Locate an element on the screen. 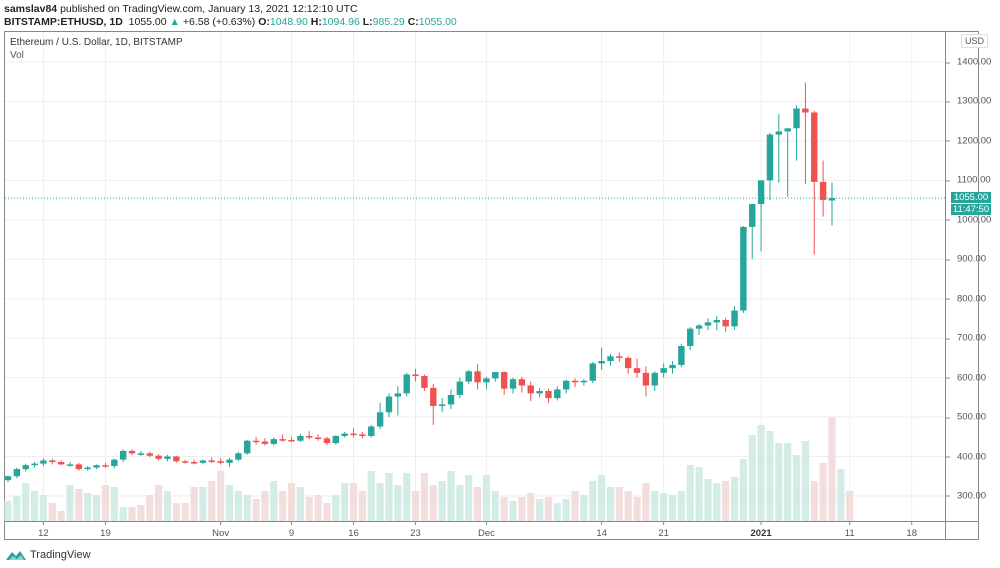 The width and height of the screenshot is (1000, 568). time-tick: 16 is located at coordinates (353, 533).